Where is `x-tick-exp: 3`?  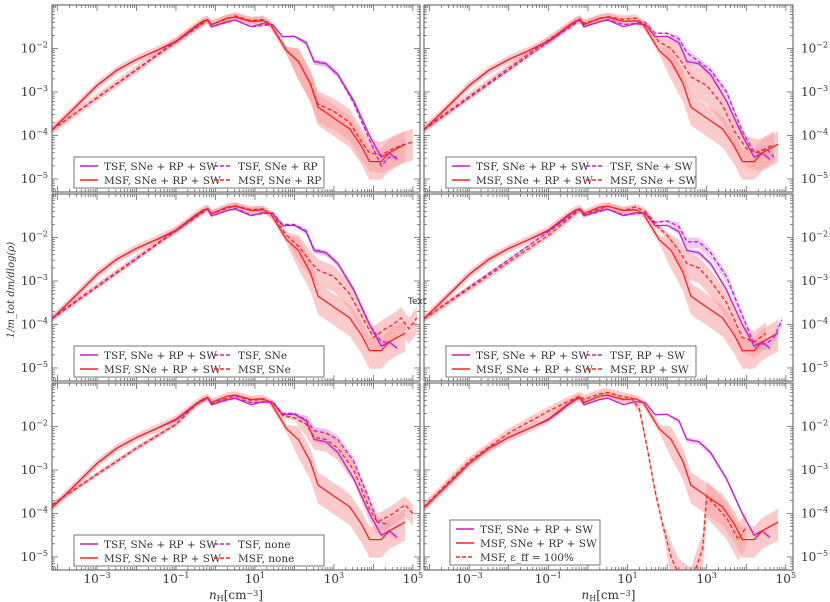
x-tick-exp: 3 is located at coordinates (341, 575).